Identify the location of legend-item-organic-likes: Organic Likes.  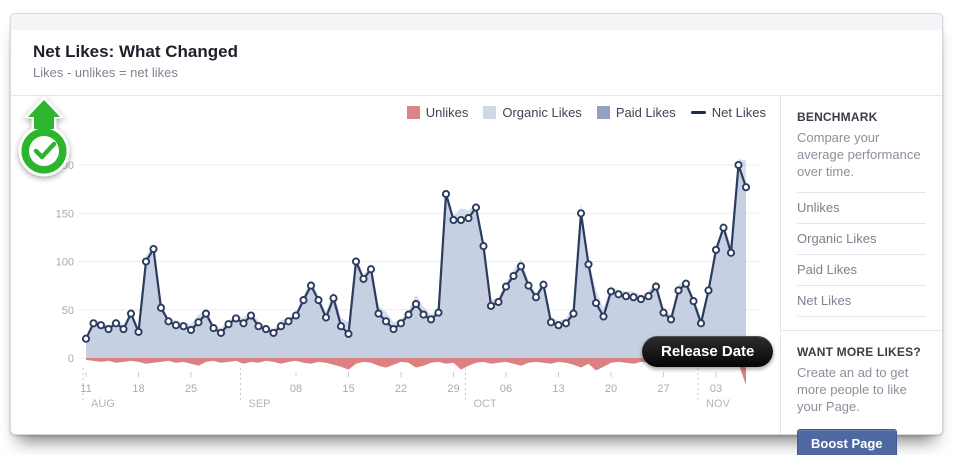
(532, 112).